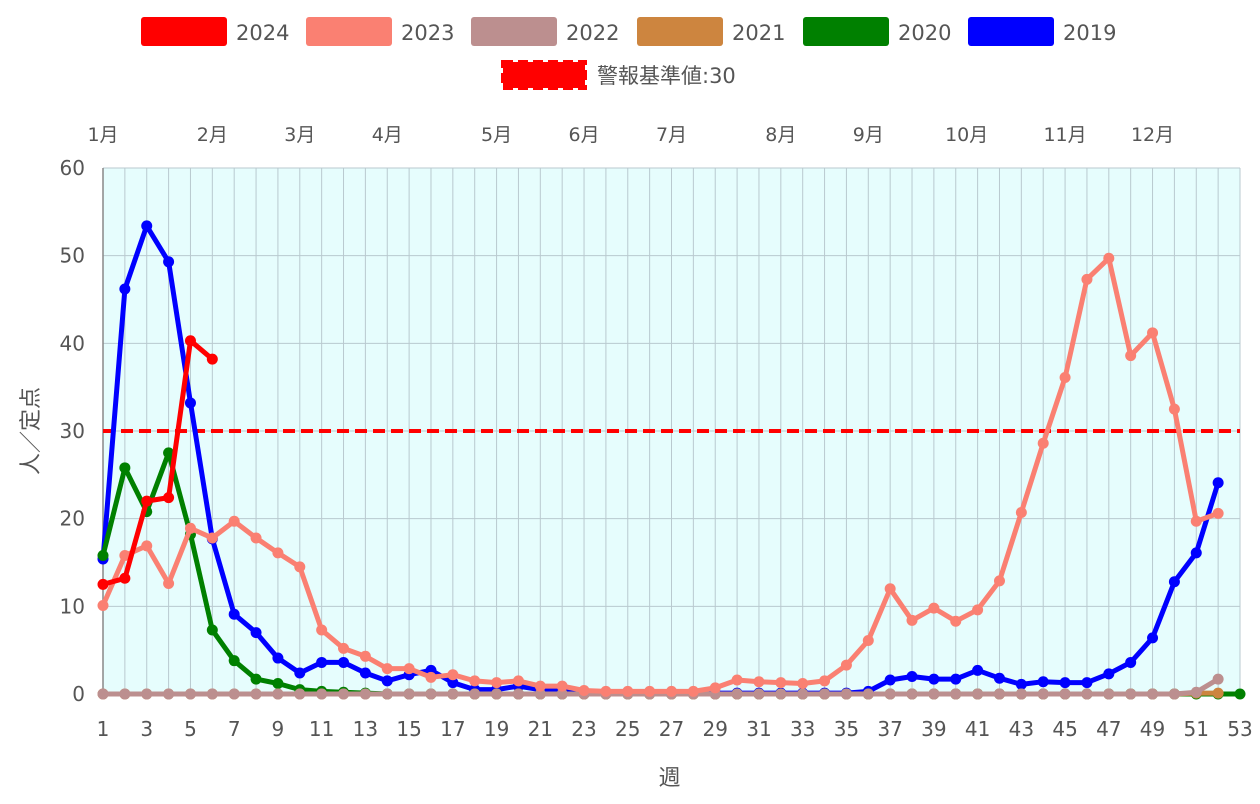 The width and height of the screenshot is (1260, 804). What do you see at coordinates (680, 31) in the screenshot?
I see `legend-swatch-2021` at bounding box center [680, 31].